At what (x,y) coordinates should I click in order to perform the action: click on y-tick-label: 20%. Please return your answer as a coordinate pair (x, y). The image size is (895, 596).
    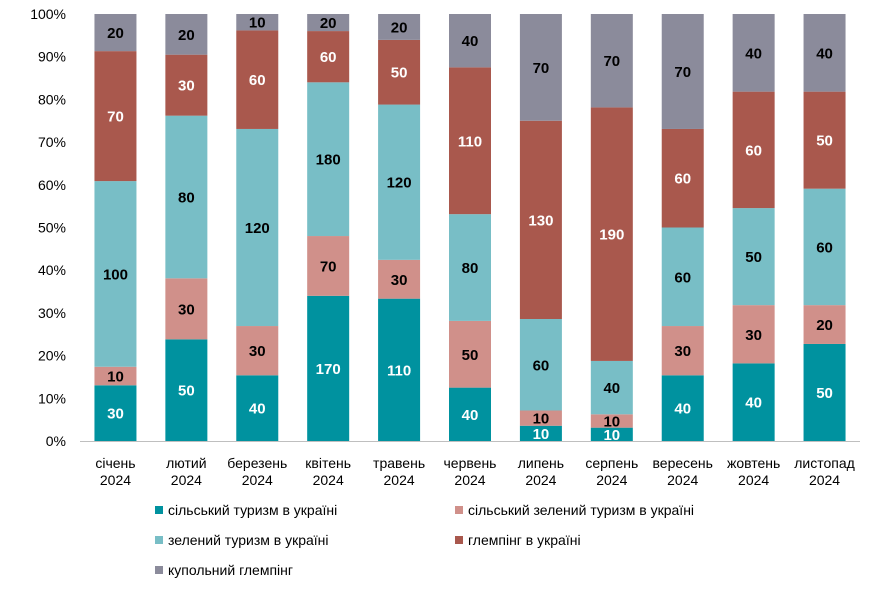
    Looking at the image, I should click on (52, 356).